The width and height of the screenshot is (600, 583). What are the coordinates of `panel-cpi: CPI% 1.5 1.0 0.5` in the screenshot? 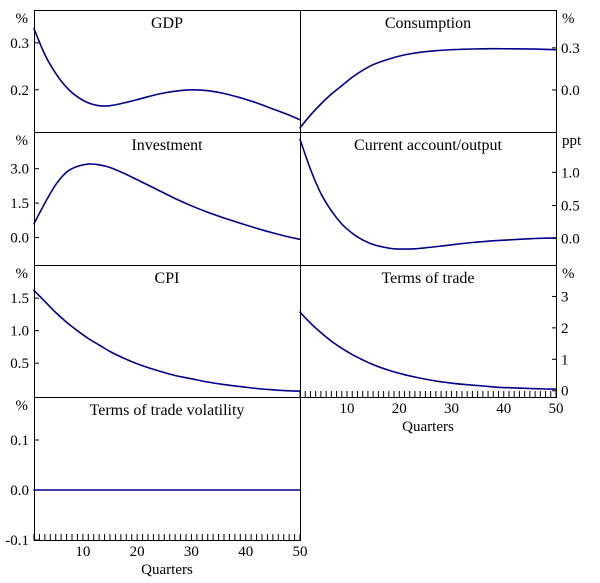 It's located at (155, 331).